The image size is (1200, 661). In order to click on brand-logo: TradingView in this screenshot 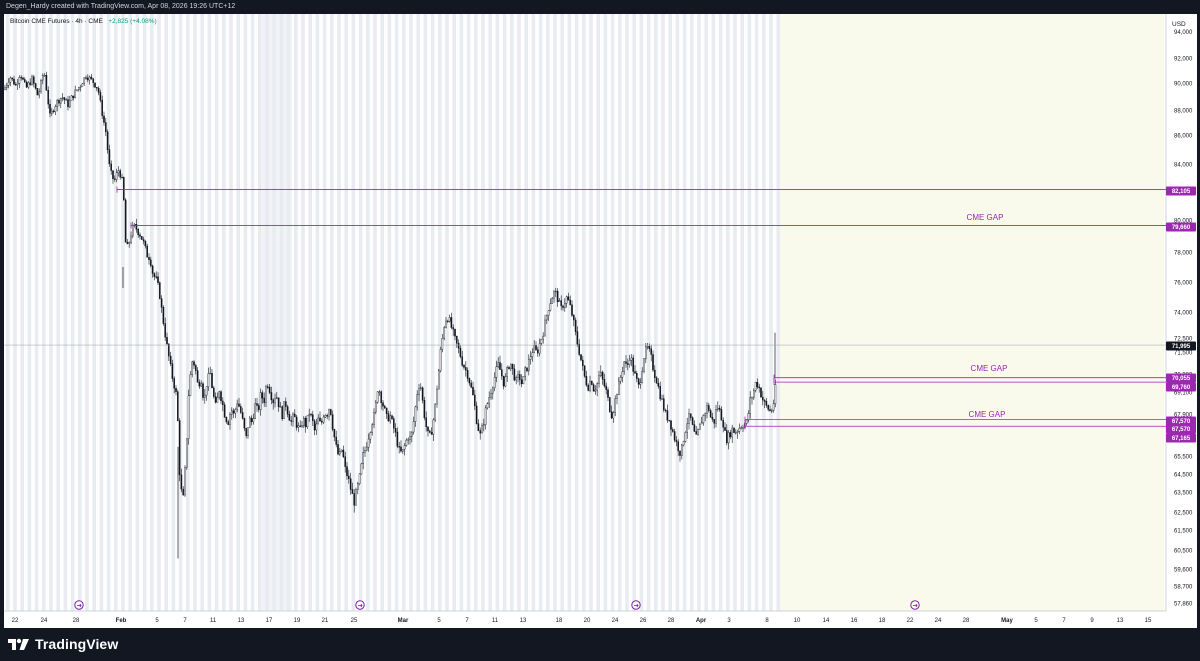, I will do `click(63, 644)`.